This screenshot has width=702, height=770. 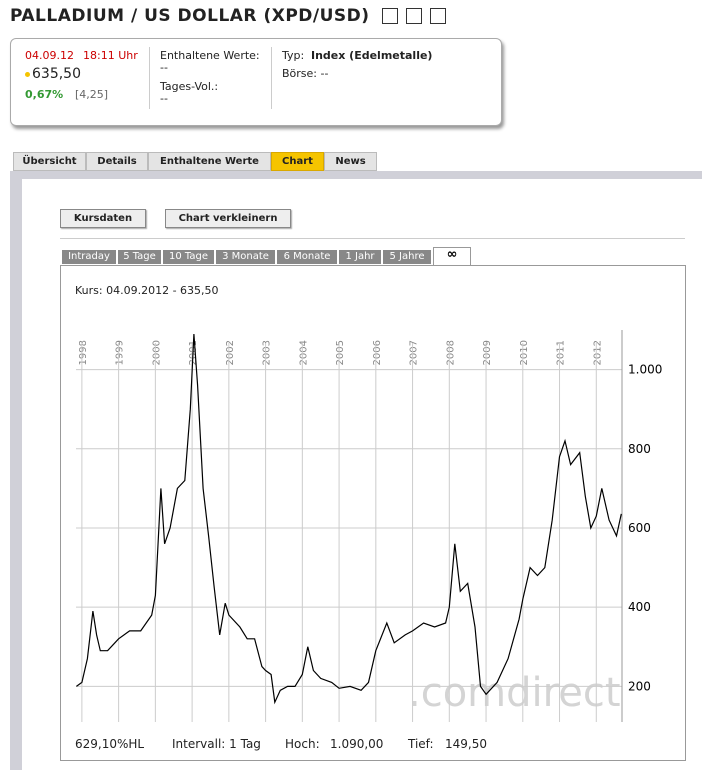 I want to click on y-tick-label: 400, so click(x=639, y=607).